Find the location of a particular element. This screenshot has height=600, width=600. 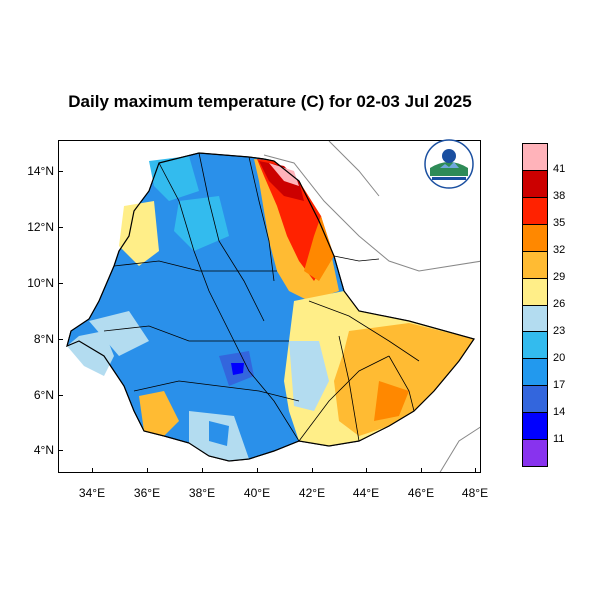

x-tick-label: 38°E is located at coordinates (202, 493).